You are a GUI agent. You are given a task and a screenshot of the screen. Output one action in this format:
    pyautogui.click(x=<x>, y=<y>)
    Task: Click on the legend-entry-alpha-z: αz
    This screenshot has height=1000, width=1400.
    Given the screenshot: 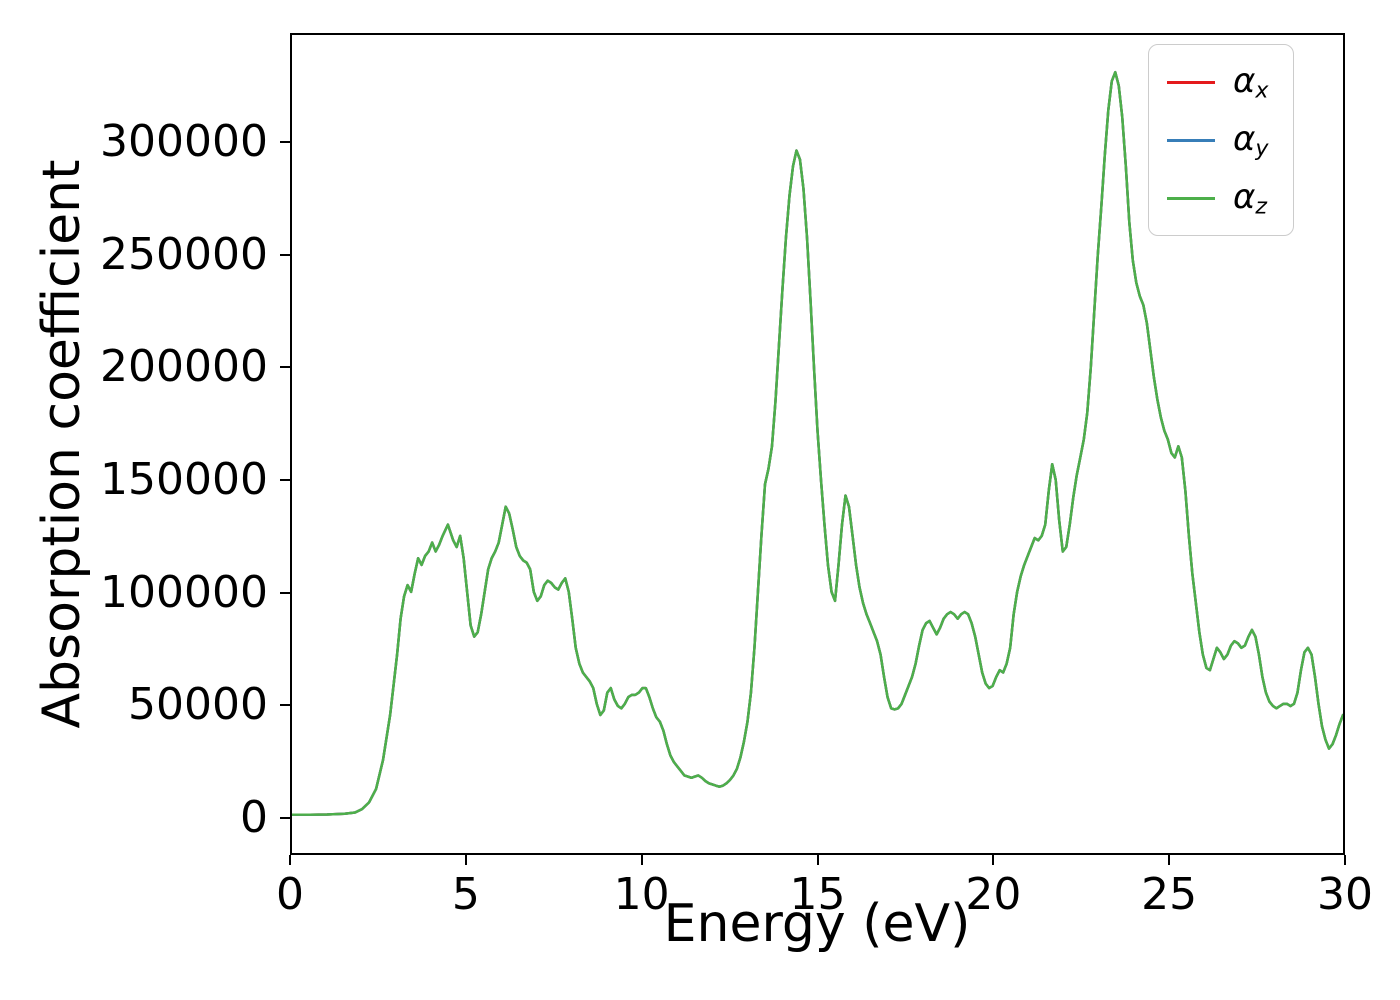 What is the action you would take?
    pyautogui.click(x=1218, y=198)
    